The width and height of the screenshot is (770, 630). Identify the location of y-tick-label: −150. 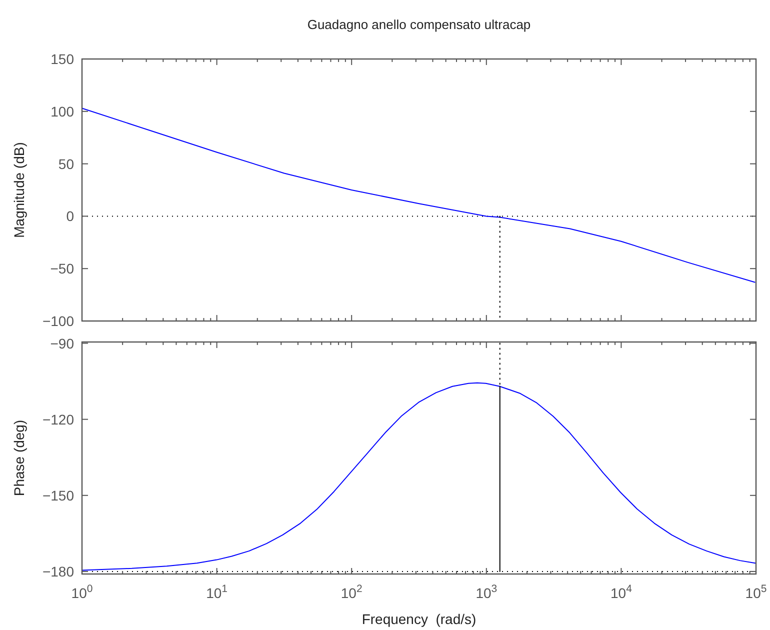
(58, 495).